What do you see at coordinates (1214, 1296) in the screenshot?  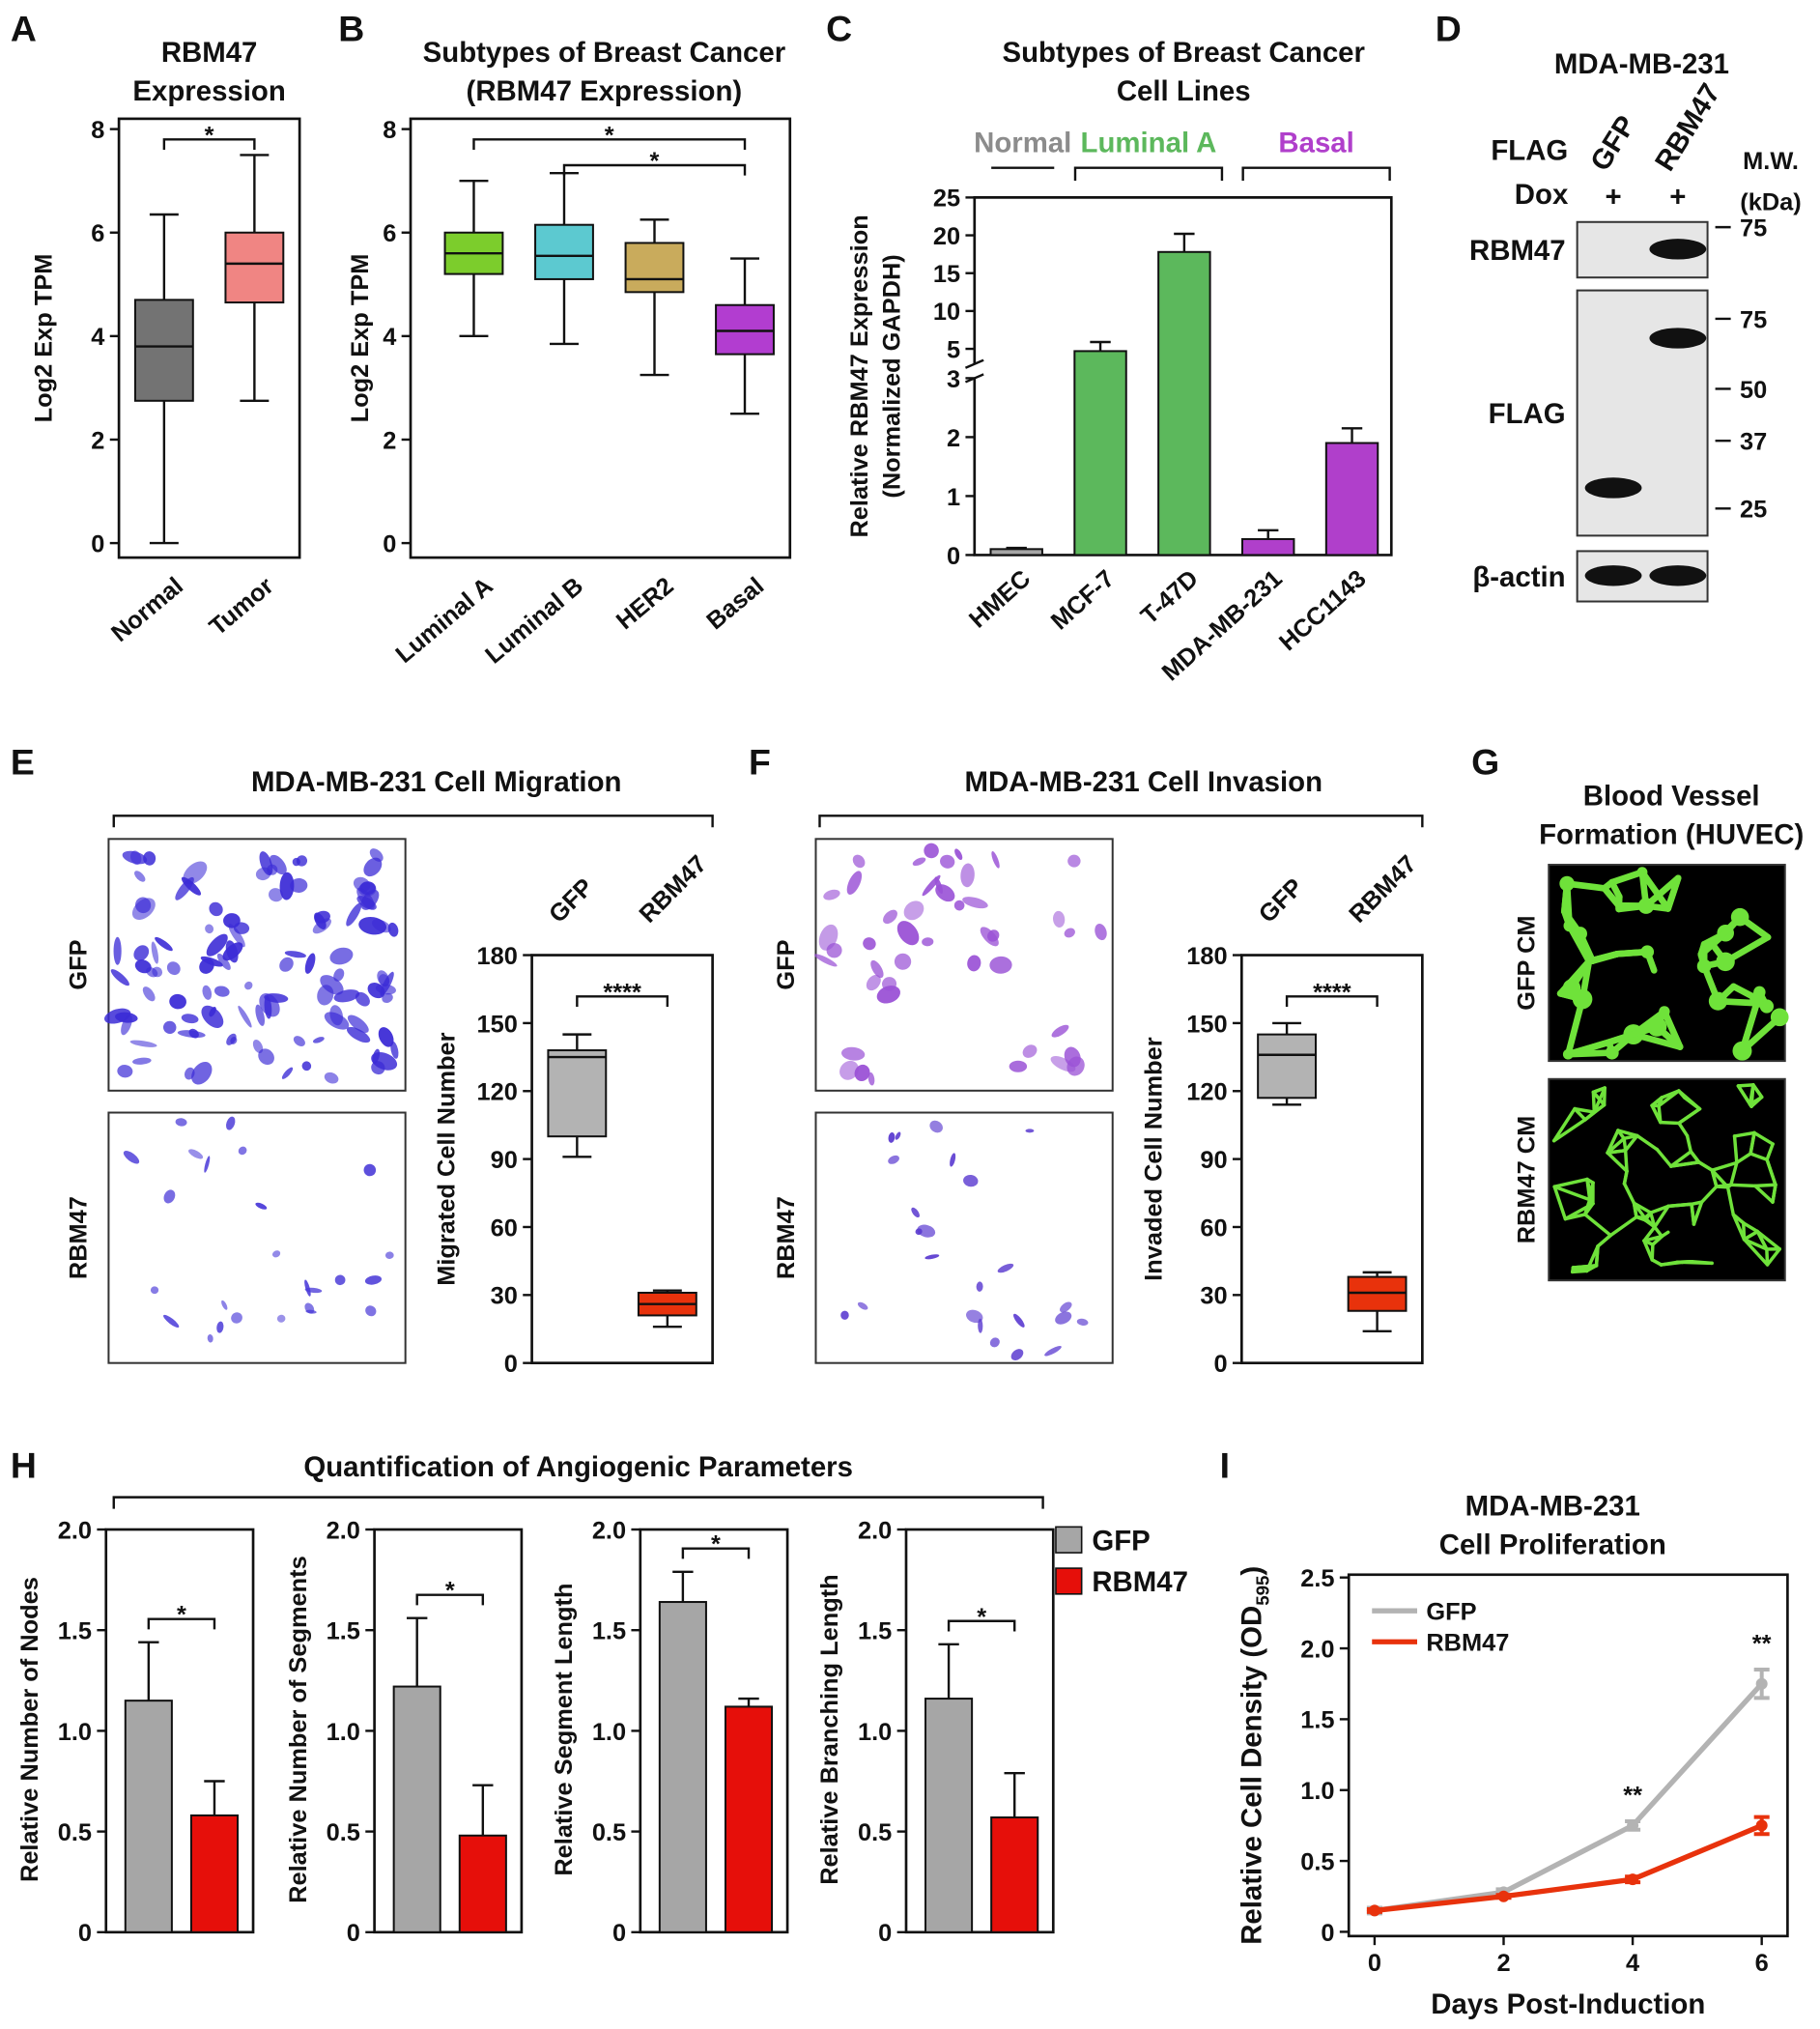 I see `y-tick-label: 30` at bounding box center [1214, 1296].